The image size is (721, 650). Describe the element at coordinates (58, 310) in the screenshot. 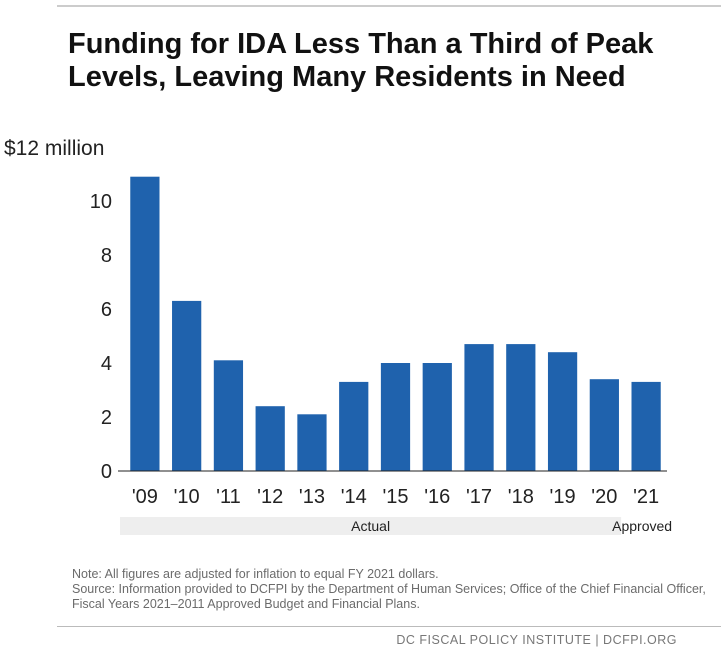

I see `y-axis: $12 million 0 2 4 6 8 10` at that location.